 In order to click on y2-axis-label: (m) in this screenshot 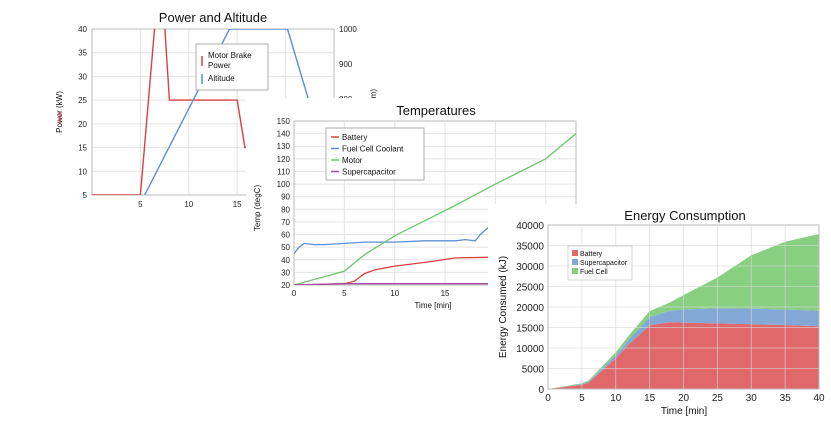, I will do `click(373, 95)`.